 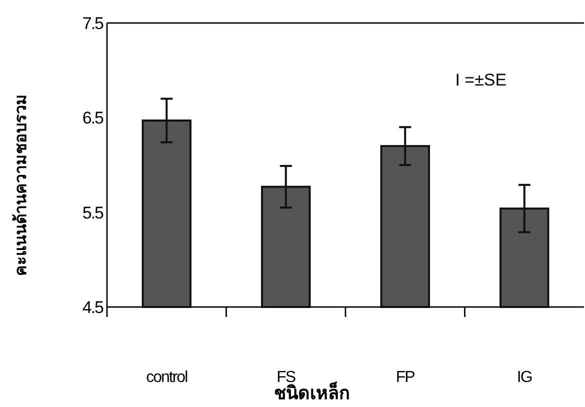 I want to click on x-tick-label: control, so click(x=167, y=377).